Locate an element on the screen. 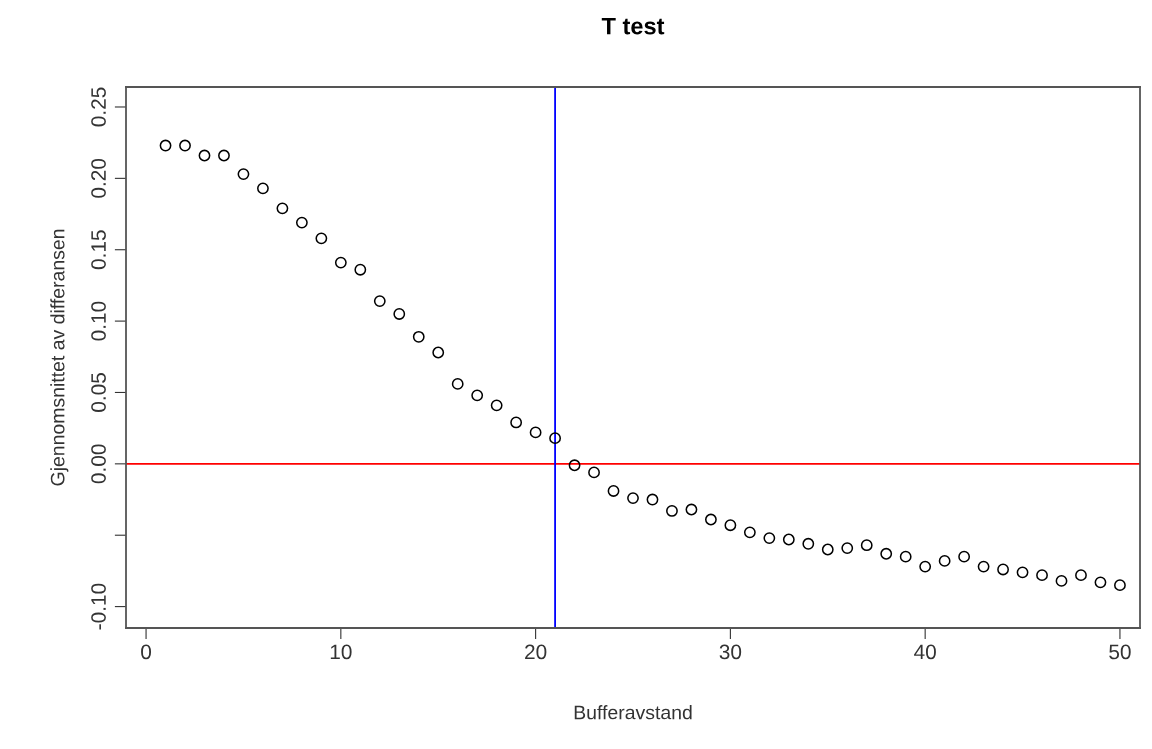 Image resolution: width=1152 pixels, height=749 pixels. y-tick-label: 0.10 is located at coordinates (98, 321).